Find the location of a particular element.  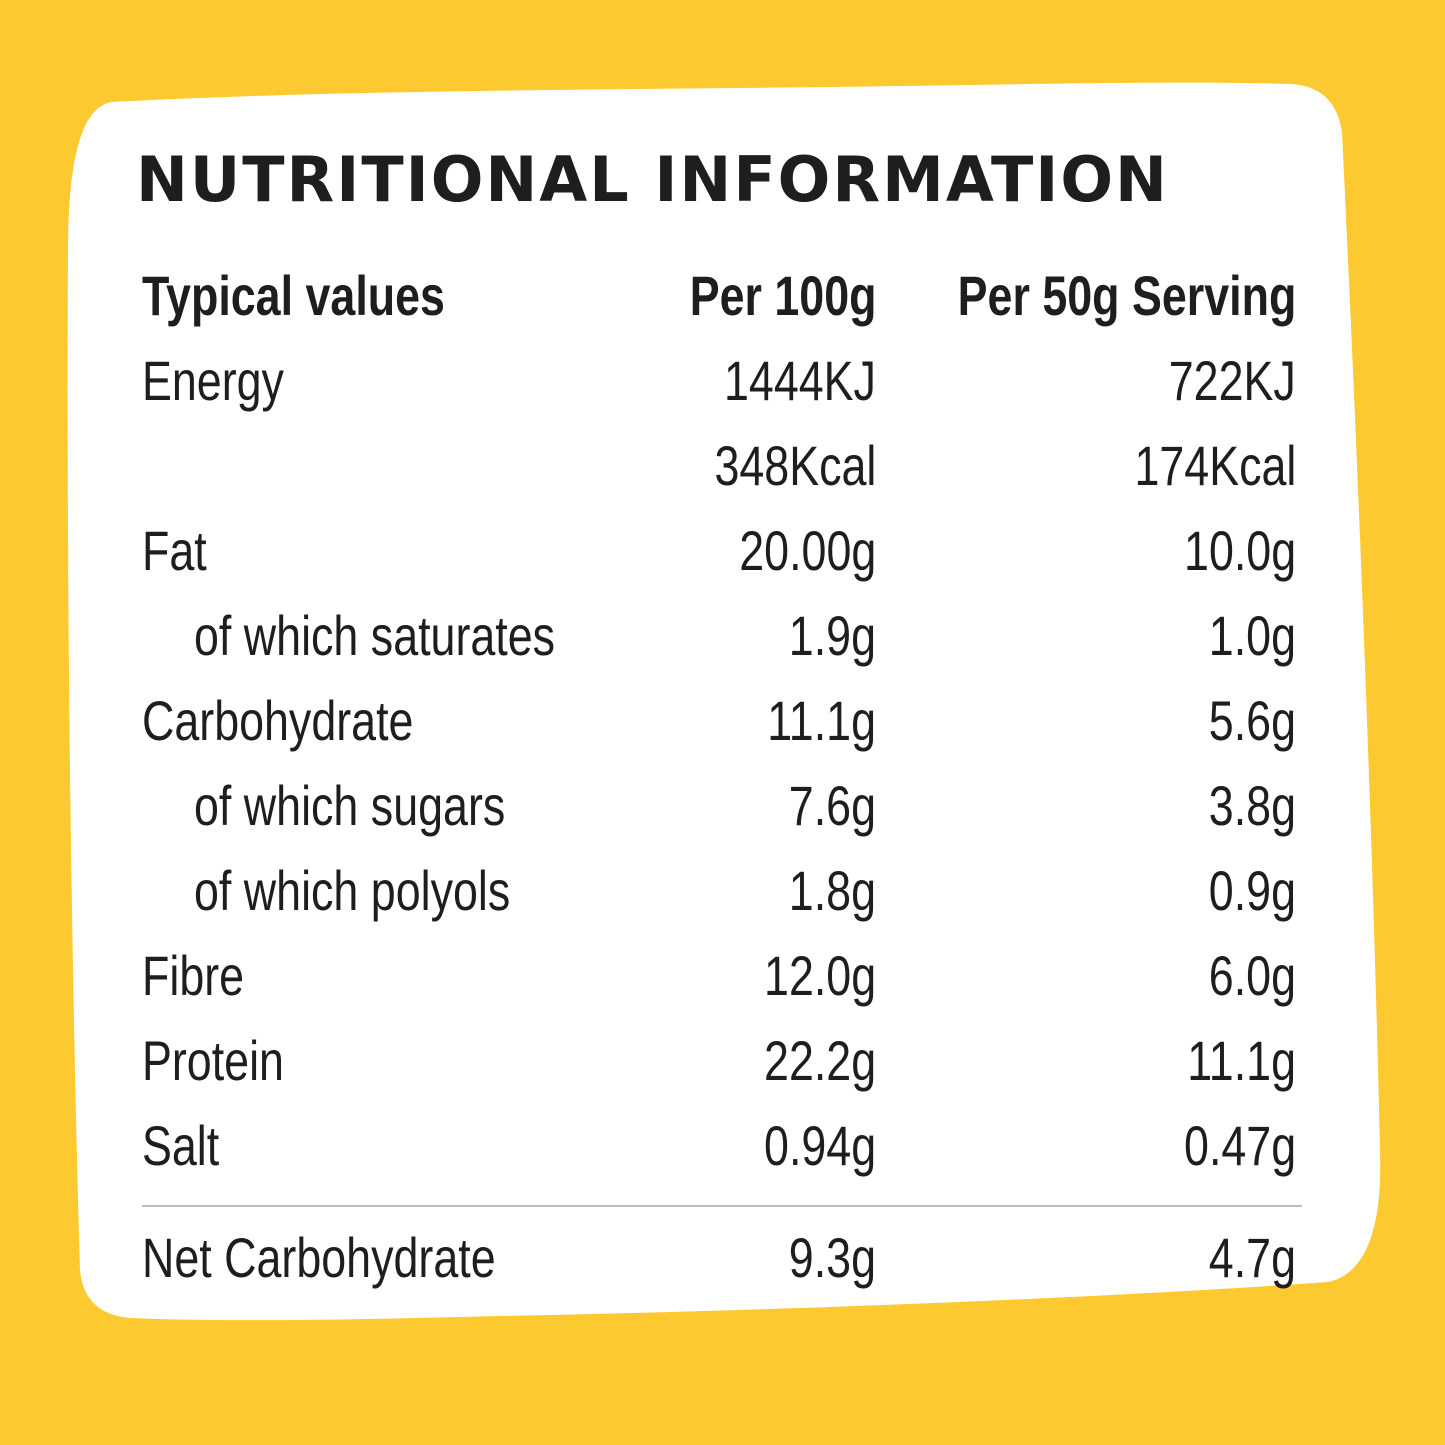

row-per-serving: 3.8g is located at coordinates (1252, 805).